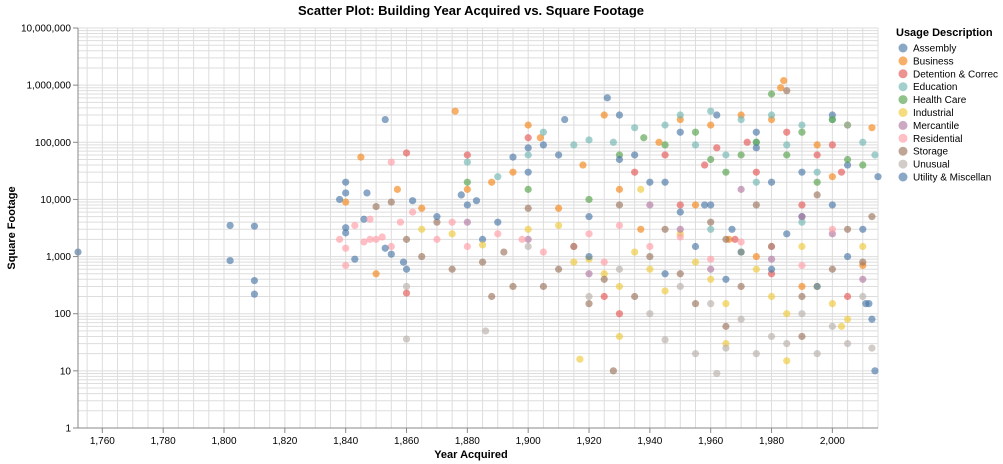  What do you see at coordinates (933, 61) in the screenshot?
I see `legend-label: Business` at bounding box center [933, 61].